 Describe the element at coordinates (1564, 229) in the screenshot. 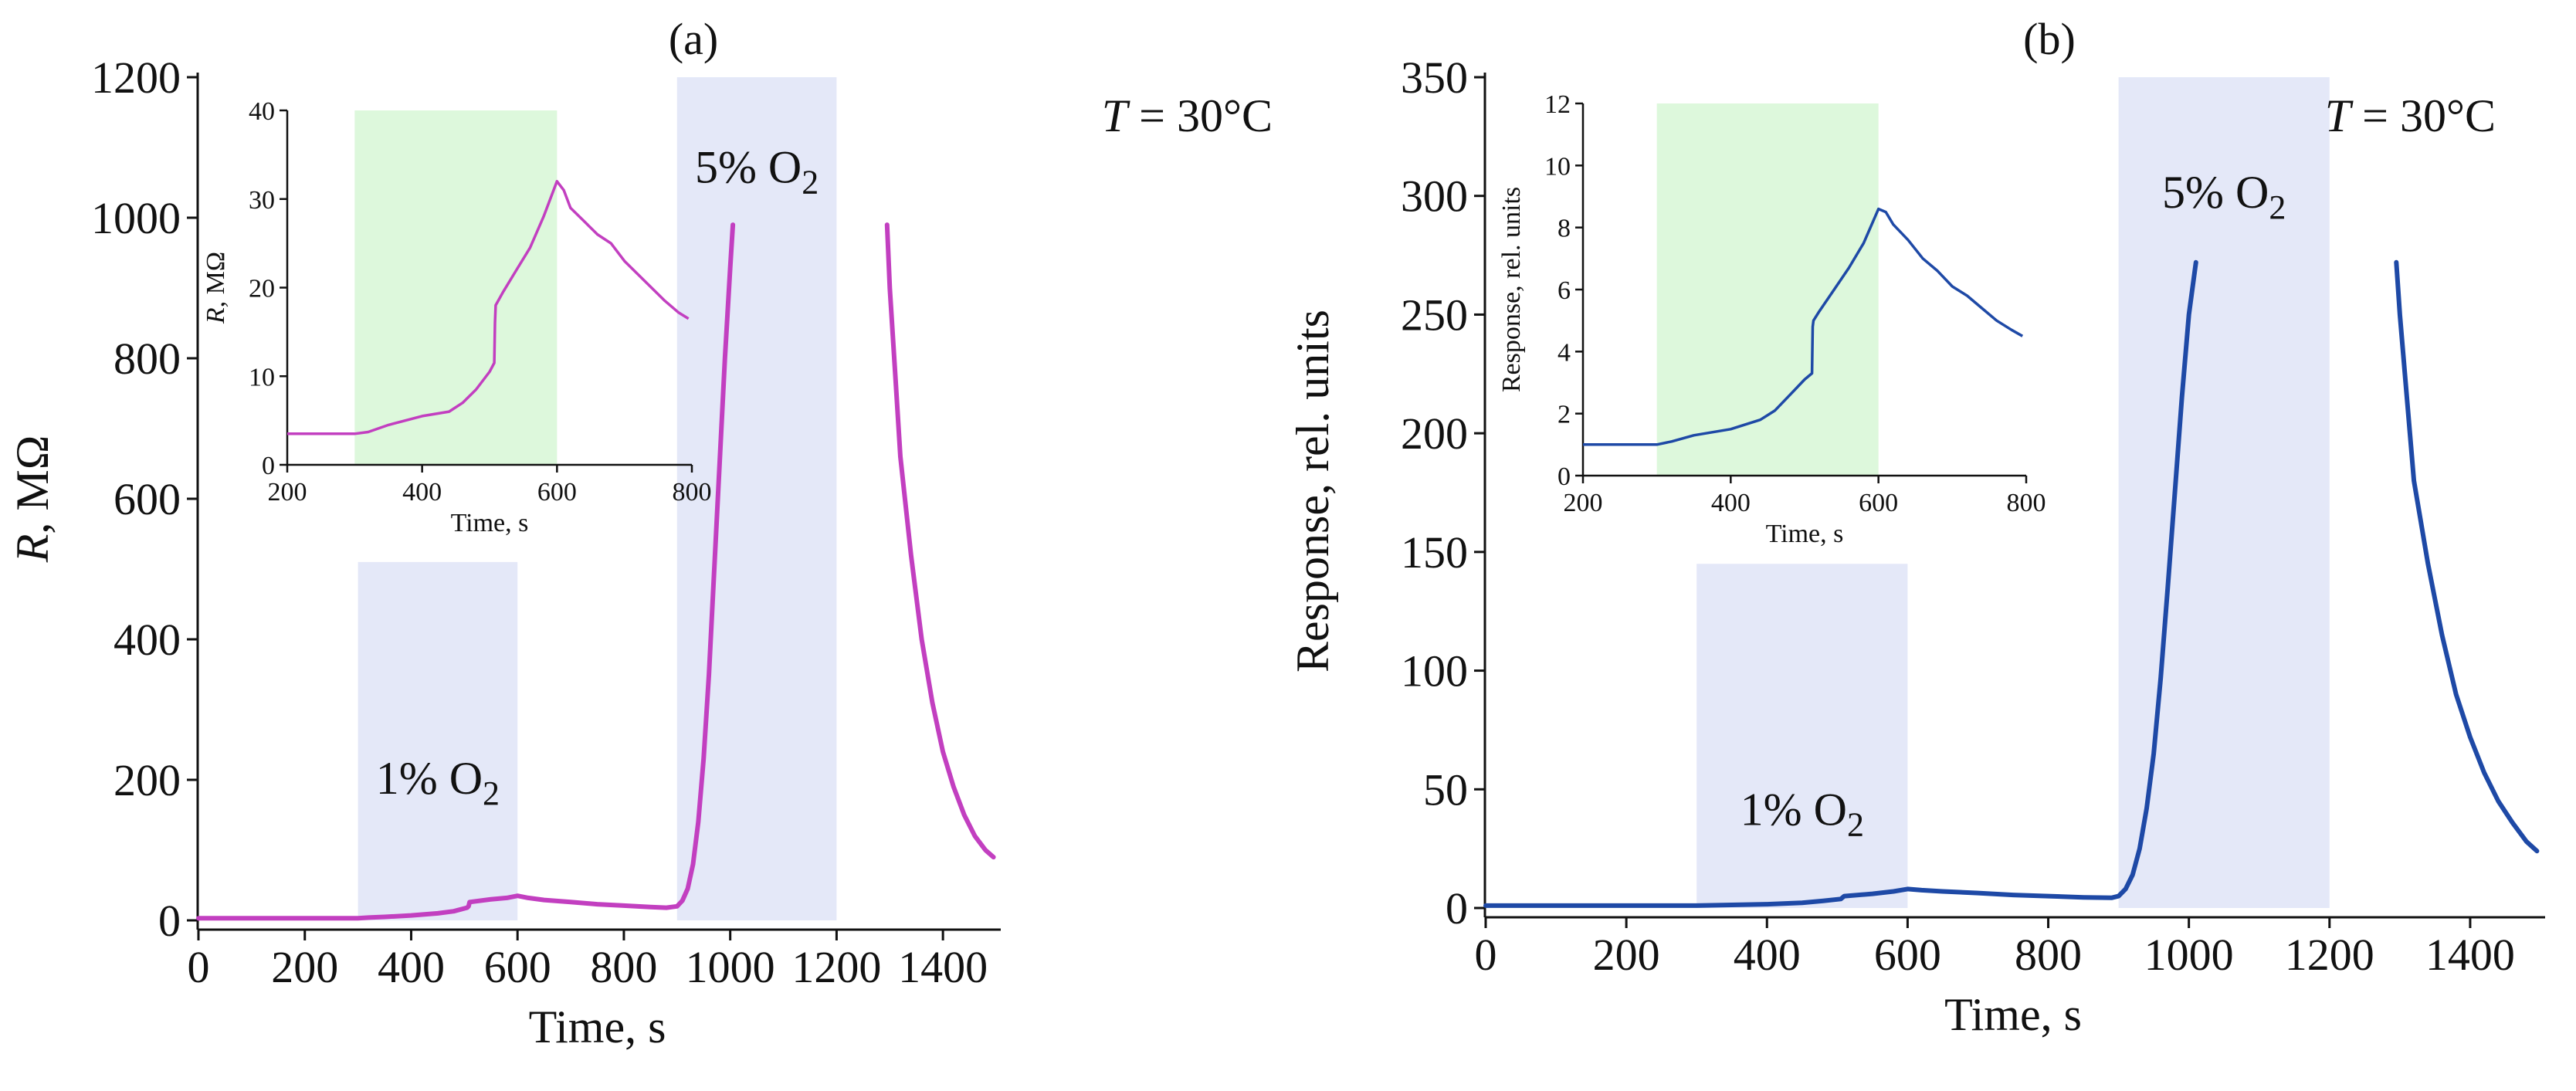

I see `inset-y-tick-label: 8` at that location.